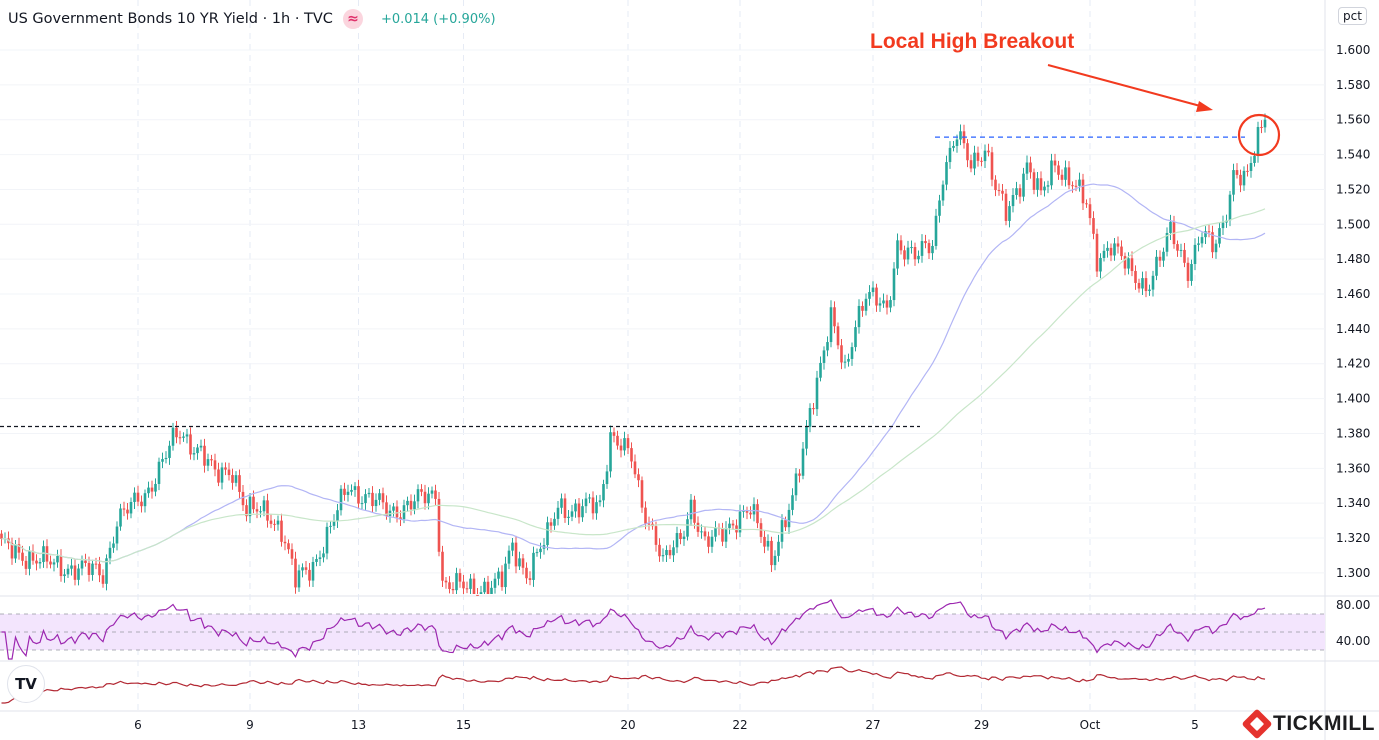  What do you see at coordinates (1353, 538) in the screenshot?
I see `y-tick-label: 1.320` at bounding box center [1353, 538].